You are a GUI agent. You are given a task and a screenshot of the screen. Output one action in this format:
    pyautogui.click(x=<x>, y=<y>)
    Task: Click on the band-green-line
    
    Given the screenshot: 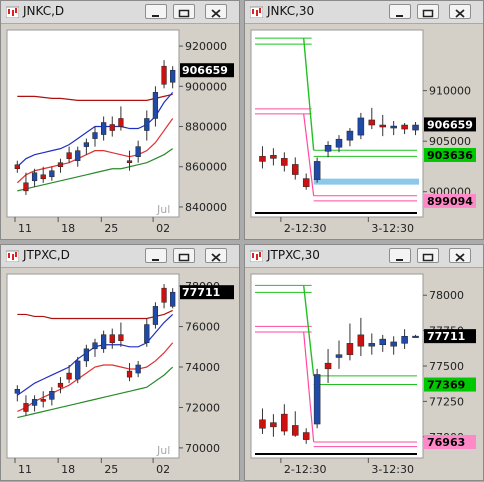 What is the action you would take?
    pyautogui.click(x=95, y=170)
    